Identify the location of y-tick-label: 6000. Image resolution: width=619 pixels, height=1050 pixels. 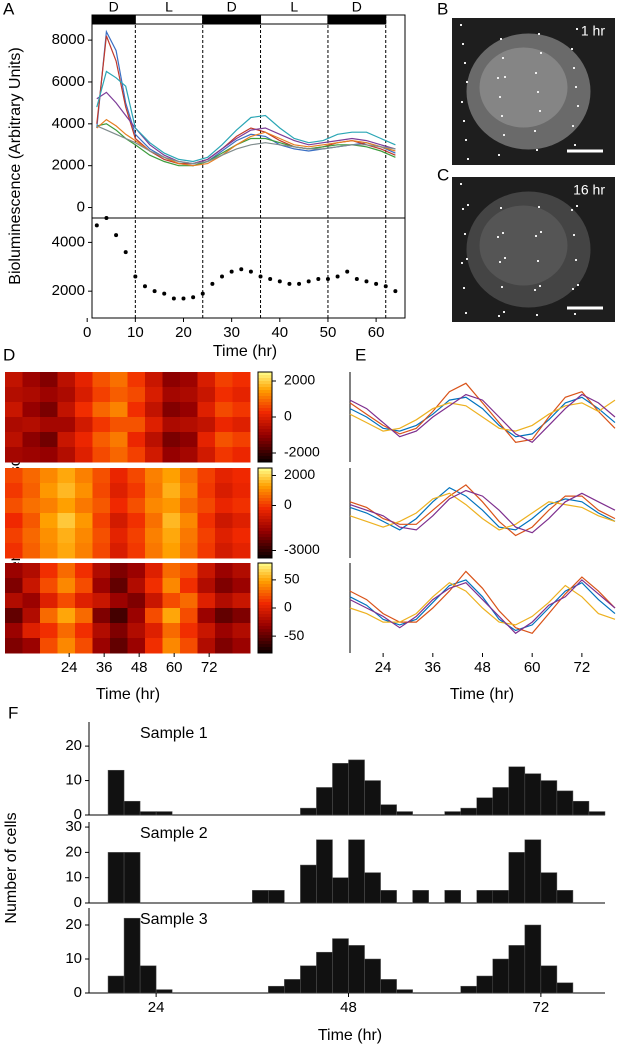
(68, 81).